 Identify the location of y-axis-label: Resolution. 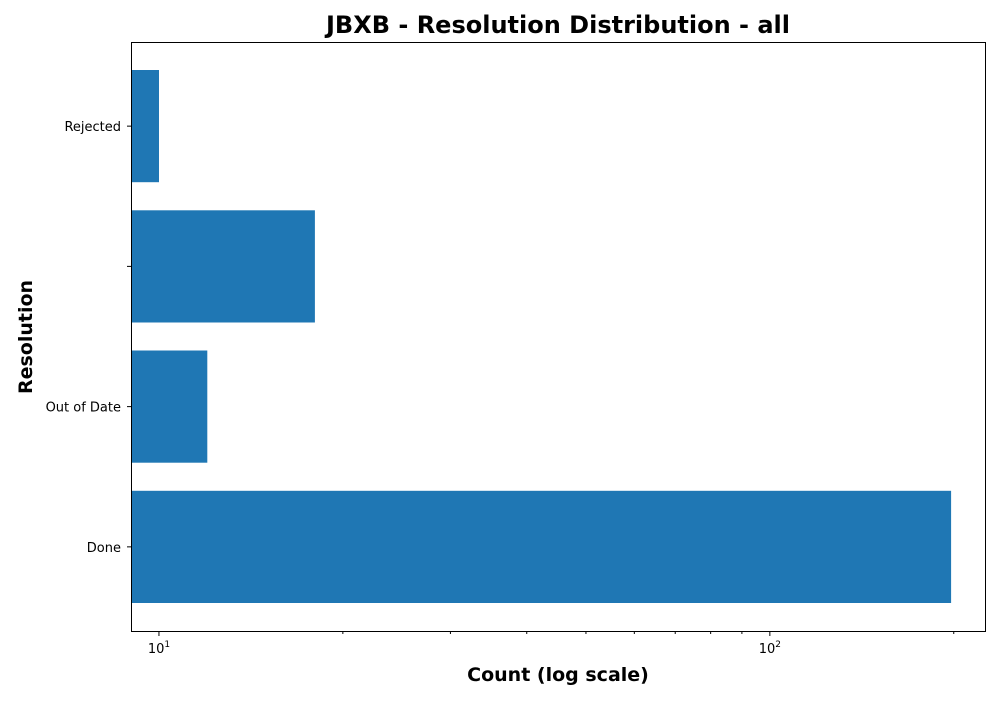
(26, 337).